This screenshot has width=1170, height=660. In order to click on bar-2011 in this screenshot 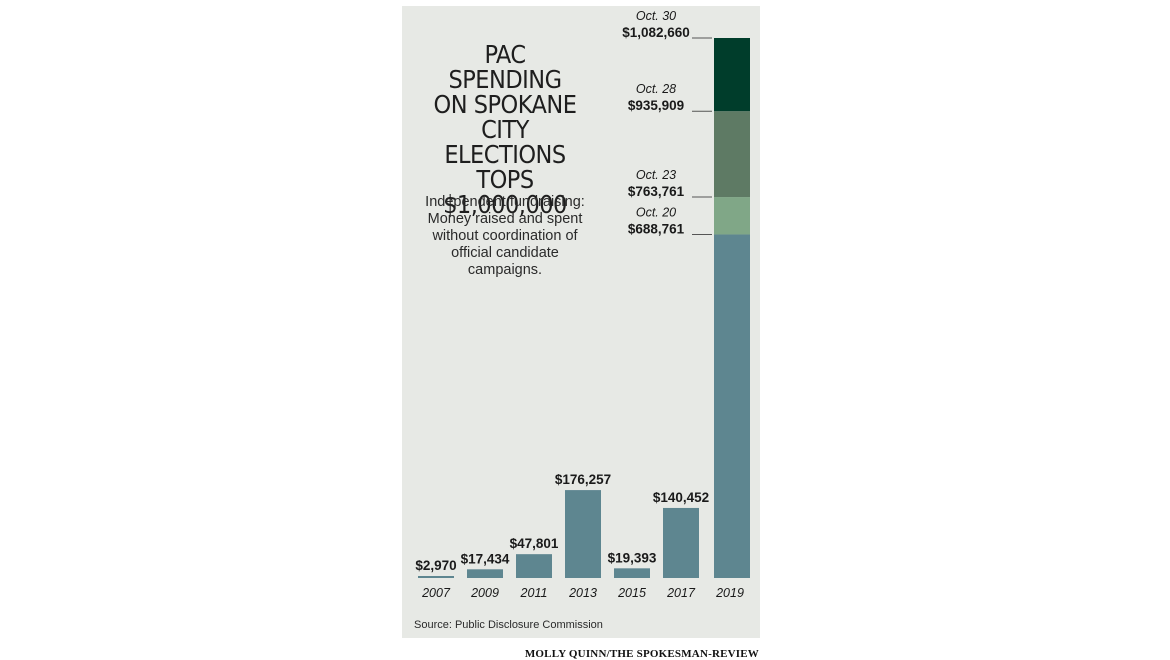, I will do `click(534, 566)`.